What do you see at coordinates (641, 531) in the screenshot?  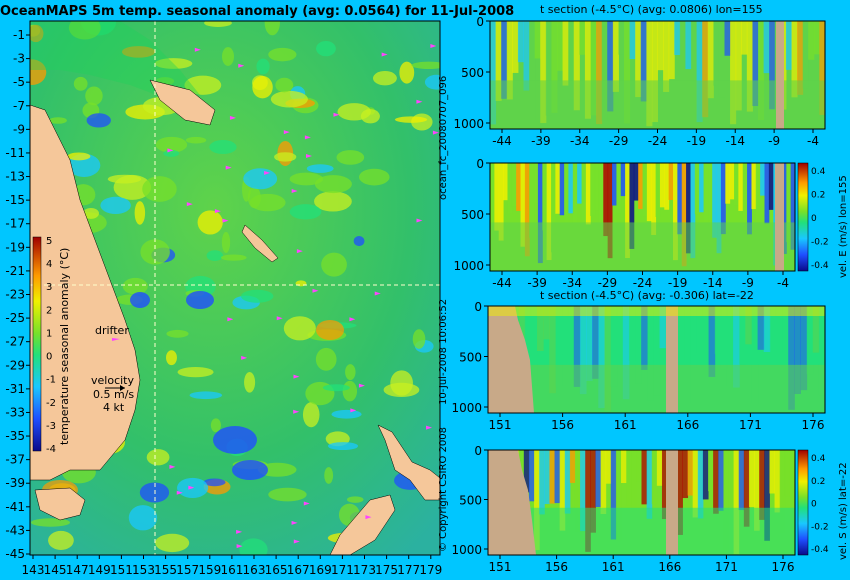 I see `deep-layer` at bounding box center [641, 531].